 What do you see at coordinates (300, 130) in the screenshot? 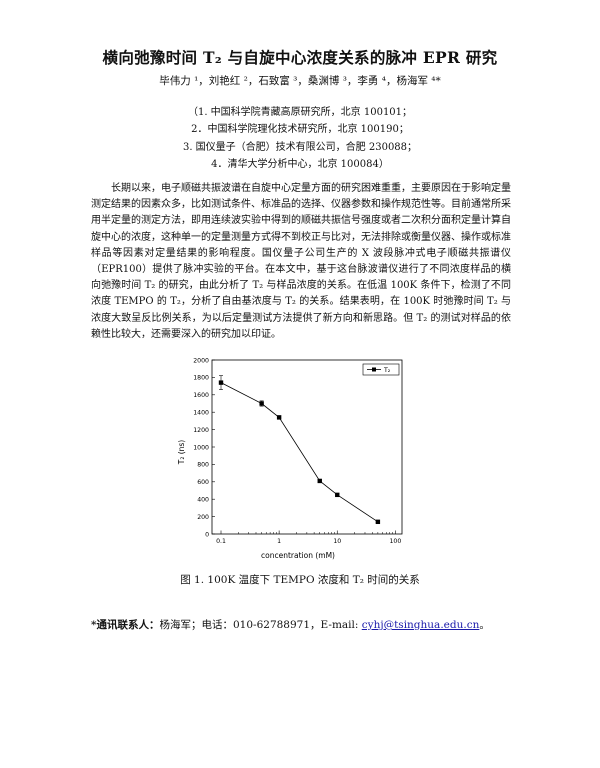
I see `affiliation-2: 2．中国科学院理化技术研究所，北京 100190；` at bounding box center [300, 130].